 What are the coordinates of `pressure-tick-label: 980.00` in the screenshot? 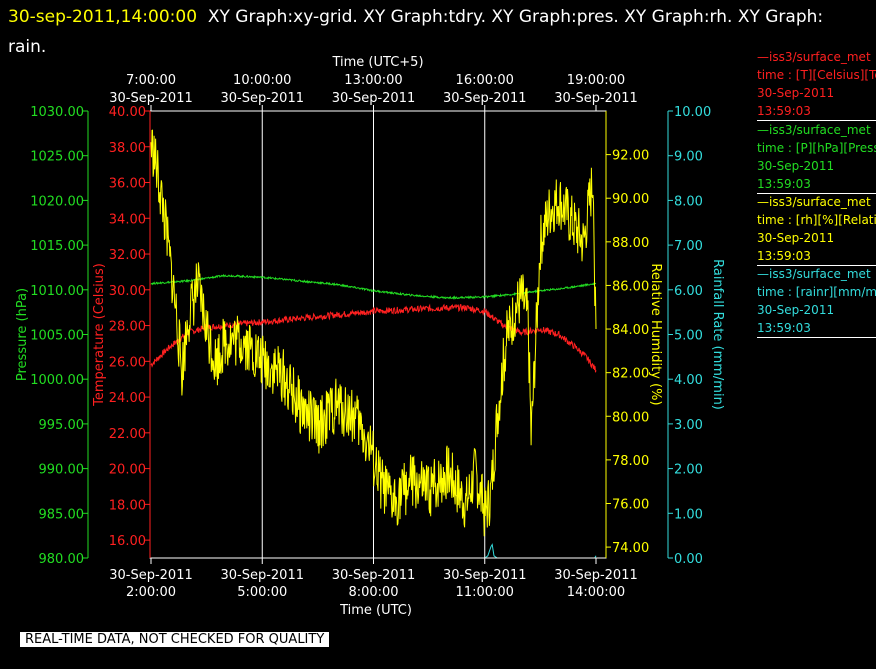 It's located at (62, 559).